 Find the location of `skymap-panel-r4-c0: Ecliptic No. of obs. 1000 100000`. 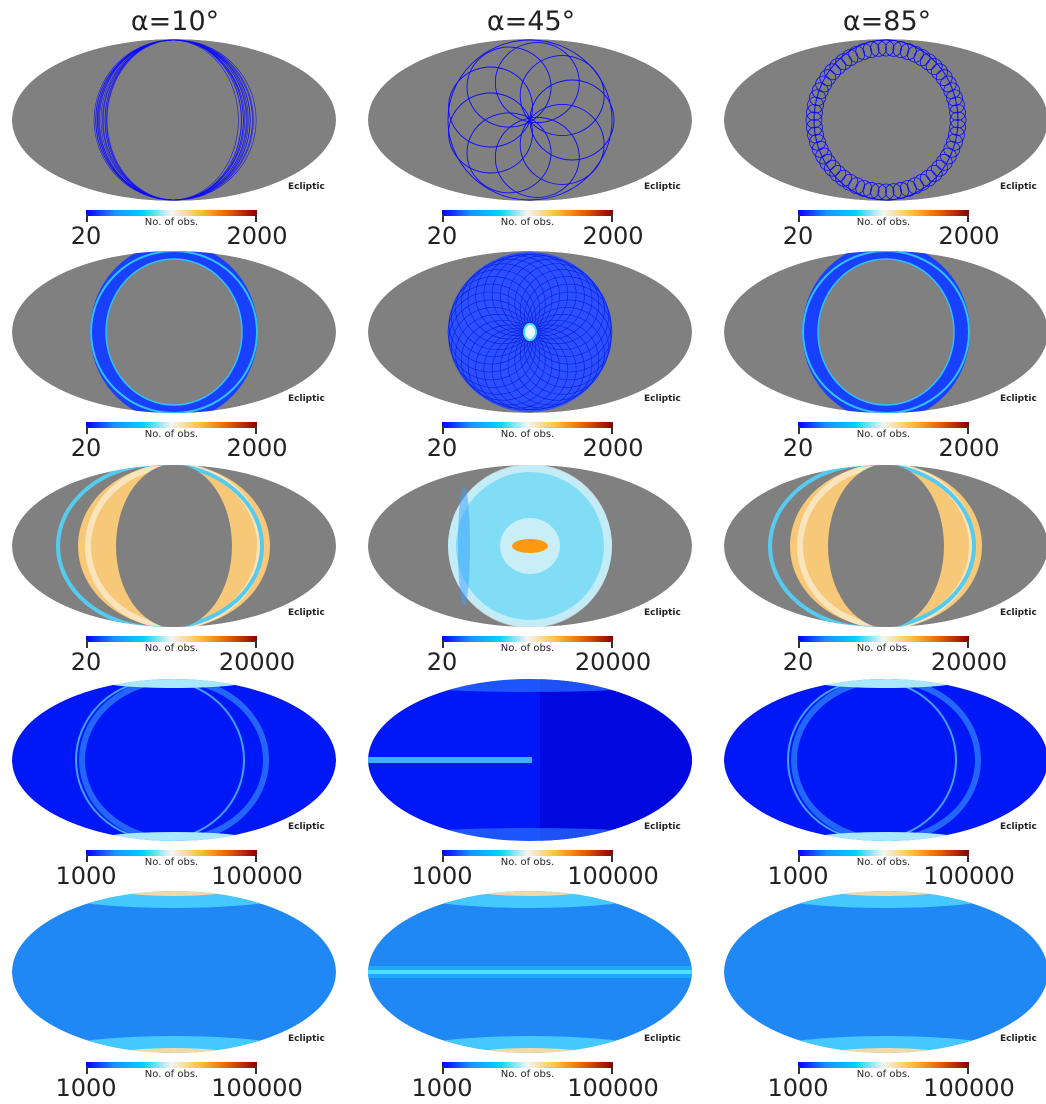

skymap-panel-r4-c0: Ecliptic No. of obs. 1000 100000 is located at coordinates (180, 996).